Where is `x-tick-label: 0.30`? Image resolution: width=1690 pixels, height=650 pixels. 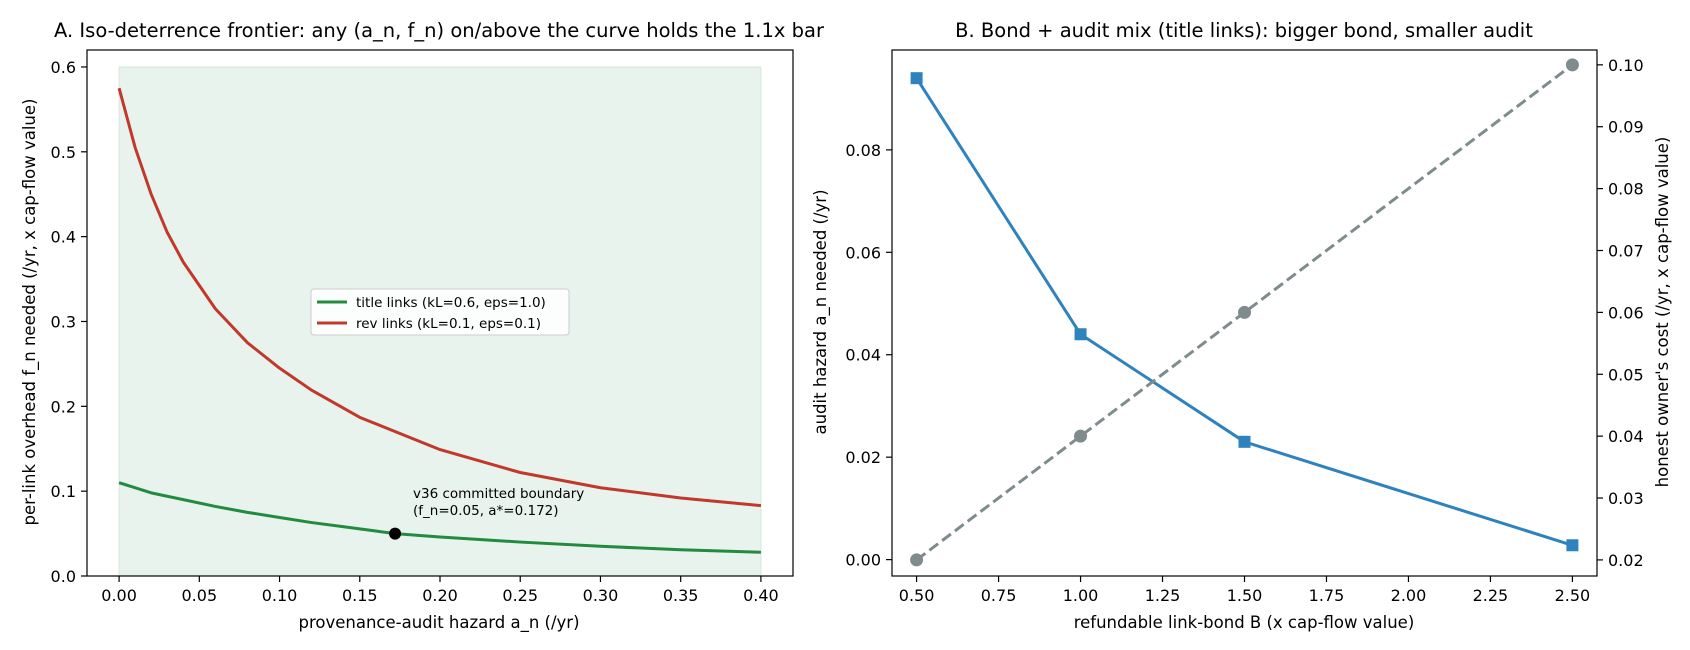 x-tick-label: 0.30 is located at coordinates (601, 595).